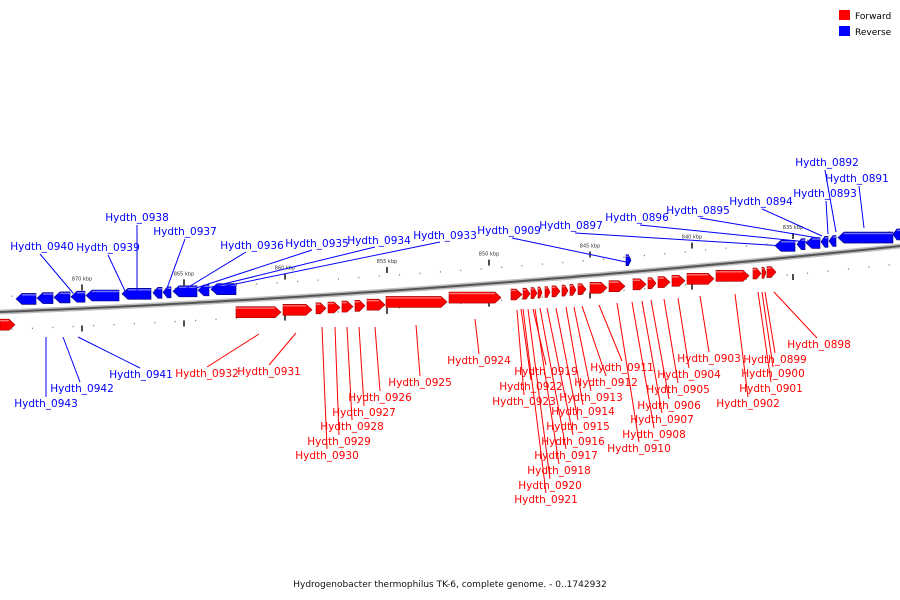  What do you see at coordinates (825, 194) in the screenshot?
I see `reverse-gene-label: Hydth_0893` at bounding box center [825, 194].